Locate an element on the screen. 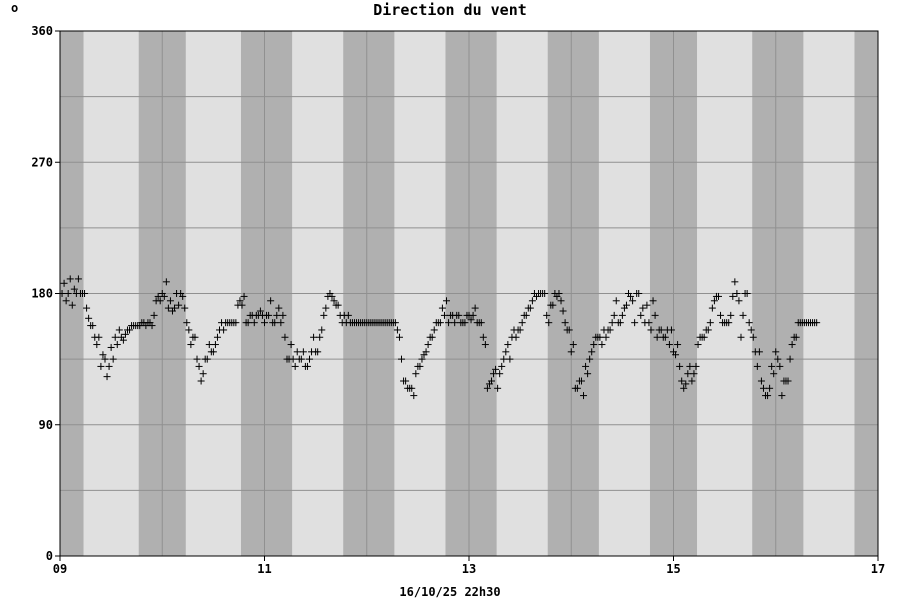 The image size is (900, 600). y-tick-label: 0 is located at coordinates (49, 556).